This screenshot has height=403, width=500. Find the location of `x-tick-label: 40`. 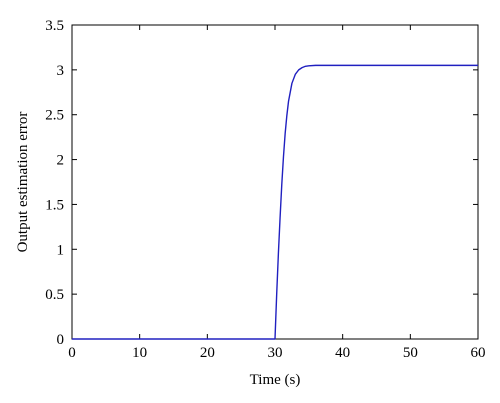

x-tick-label: 40 is located at coordinates (342, 353).